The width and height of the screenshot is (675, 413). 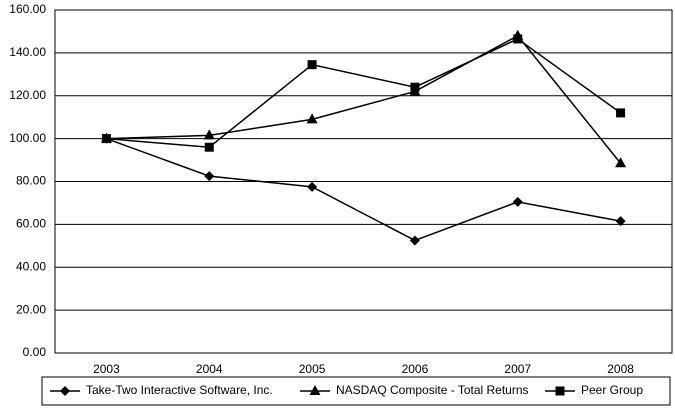 What do you see at coordinates (432, 390) in the screenshot?
I see `legend-label: NASDAQ Composite - Total Returns` at bounding box center [432, 390].